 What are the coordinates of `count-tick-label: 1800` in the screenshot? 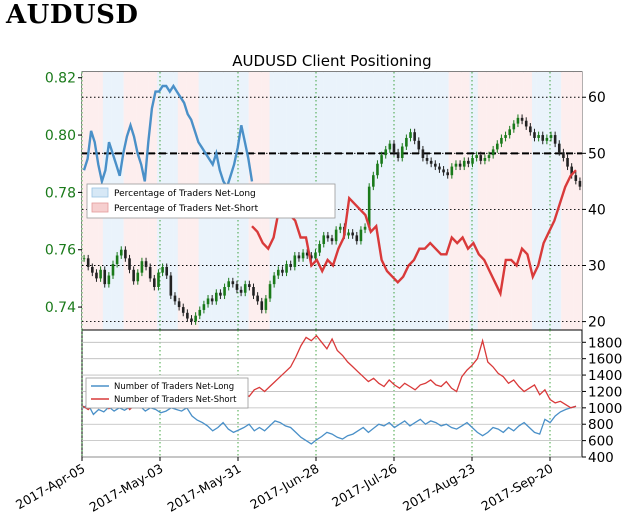 It's located at (605, 343).